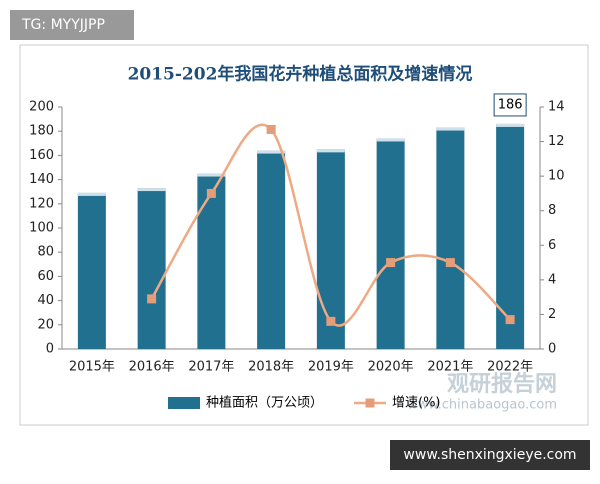 The image size is (600, 484). What do you see at coordinates (331, 367) in the screenshot?
I see `x-tick-label: 2019年` at bounding box center [331, 367].